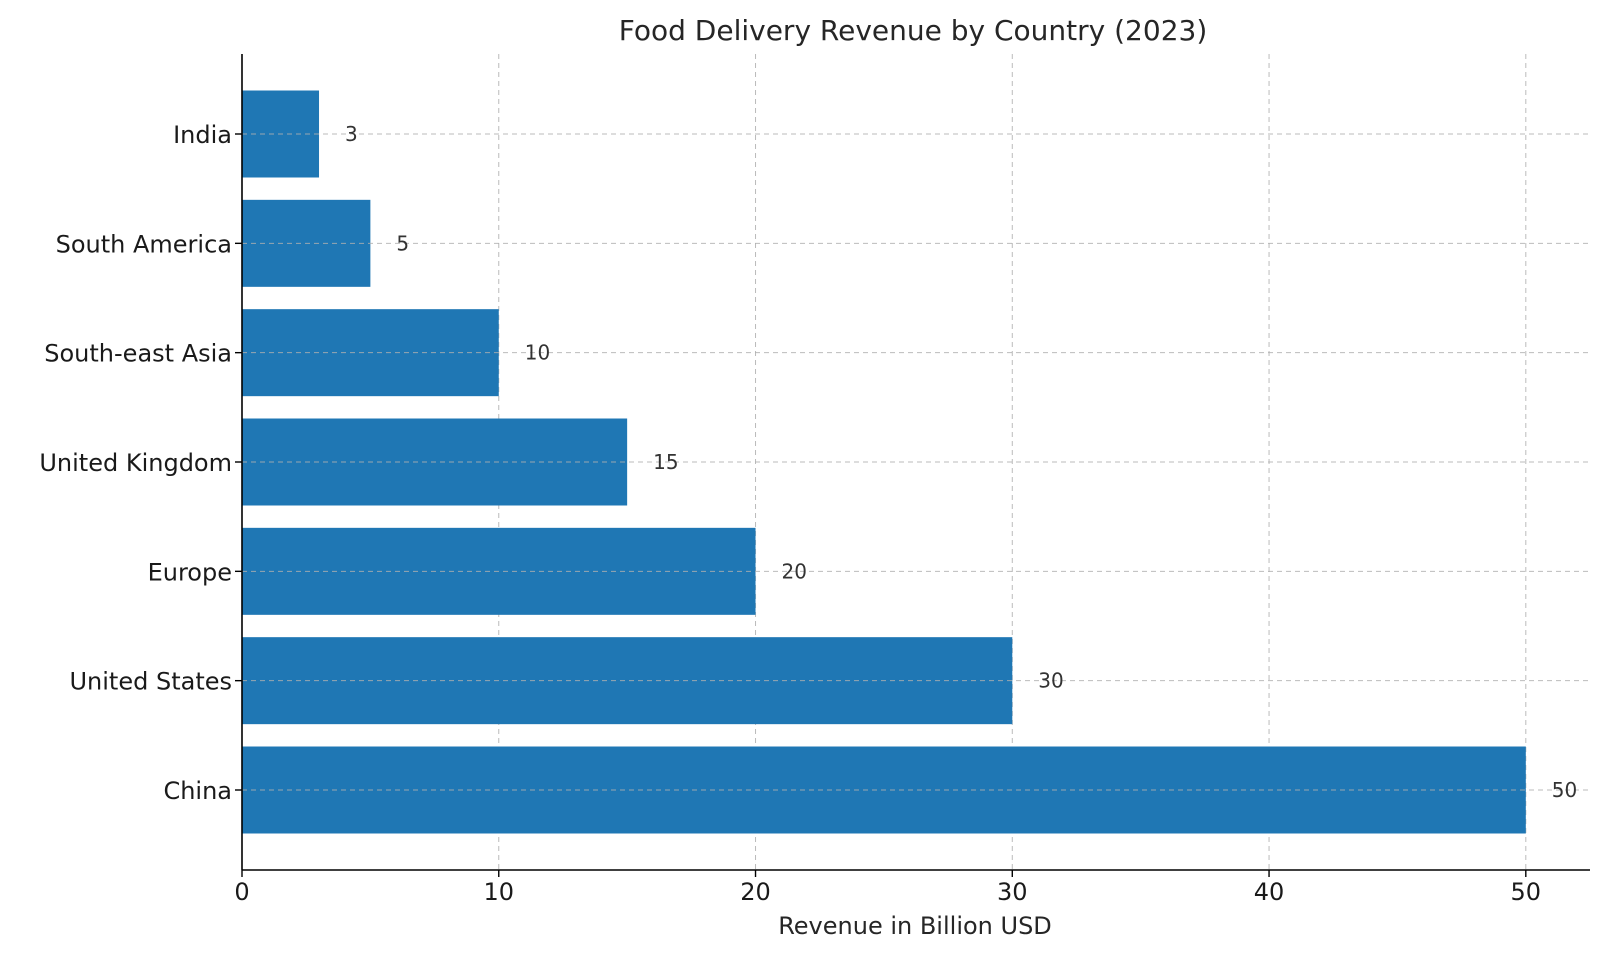 This screenshot has width=1600, height=954. What do you see at coordinates (150, 682) in the screenshot?
I see `y-tick-label: United States` at bounding box center [150, 682].